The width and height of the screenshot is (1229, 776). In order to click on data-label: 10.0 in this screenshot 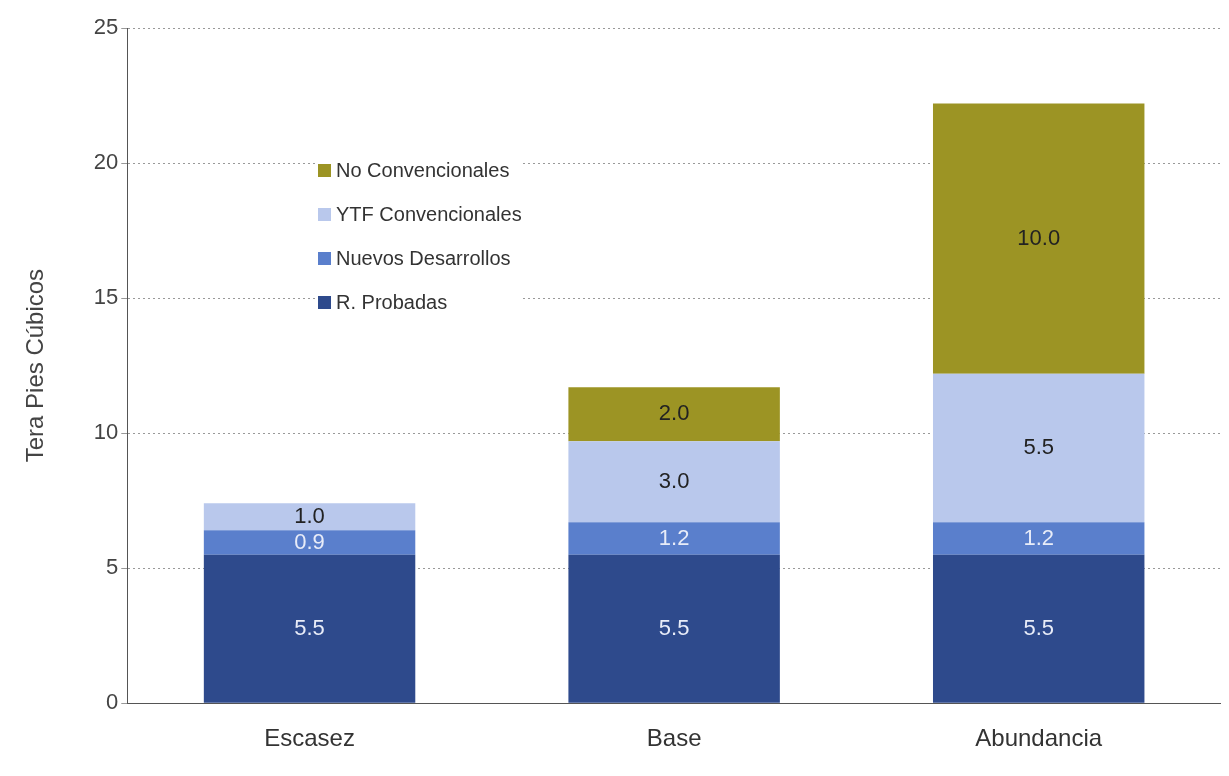, I will do `click(1039, 237)`.